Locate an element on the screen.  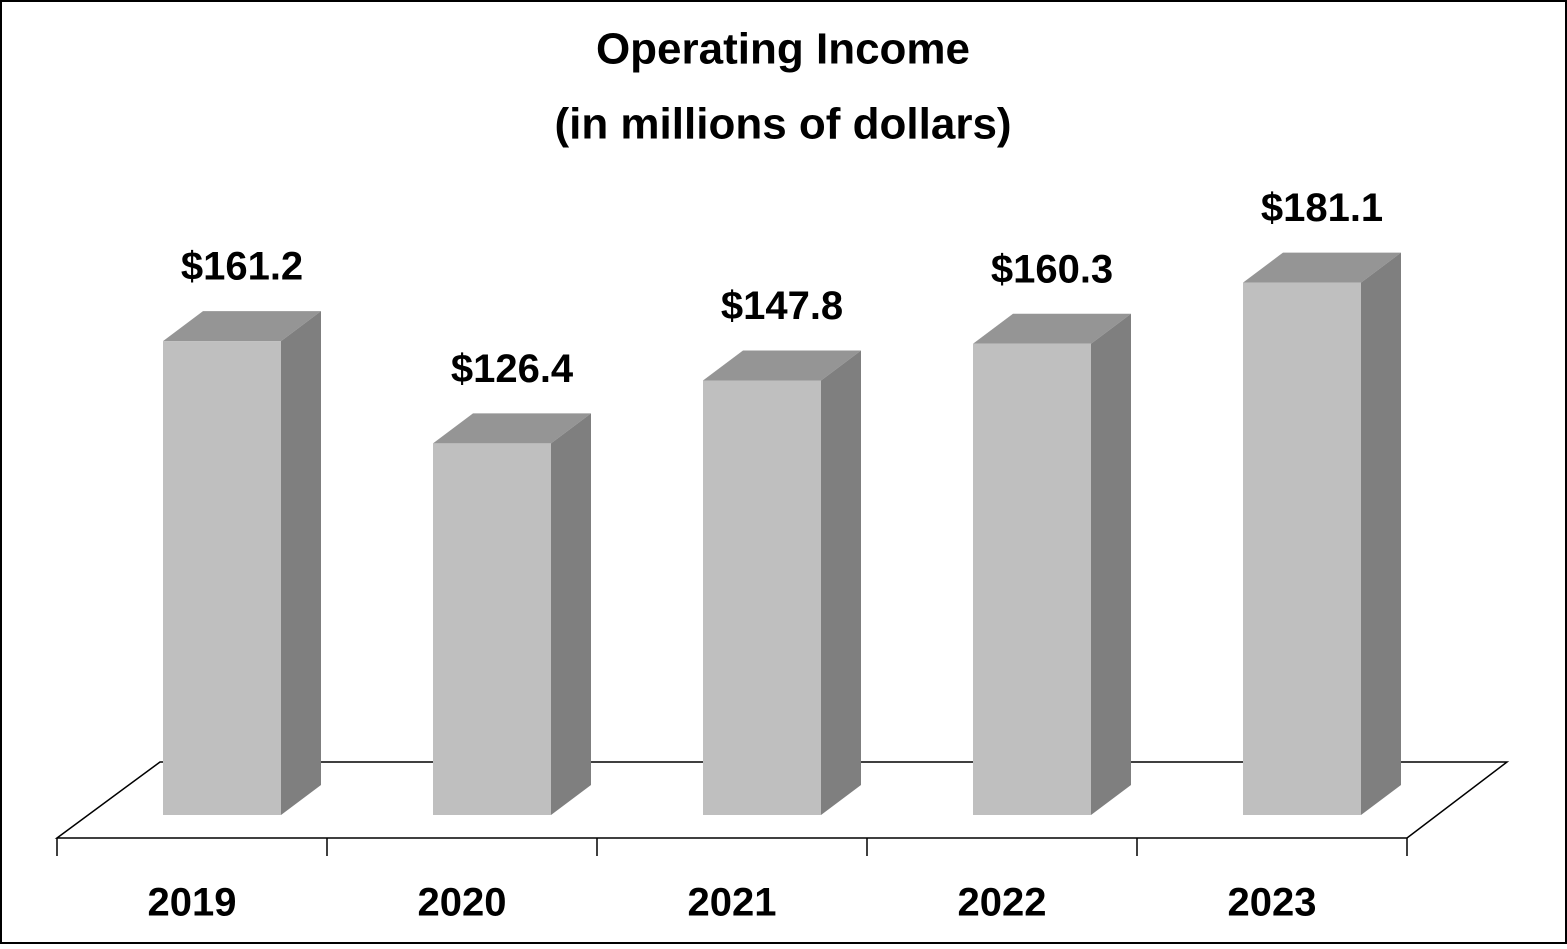
value-label: $161.2 is located at coordinates (242, 267).